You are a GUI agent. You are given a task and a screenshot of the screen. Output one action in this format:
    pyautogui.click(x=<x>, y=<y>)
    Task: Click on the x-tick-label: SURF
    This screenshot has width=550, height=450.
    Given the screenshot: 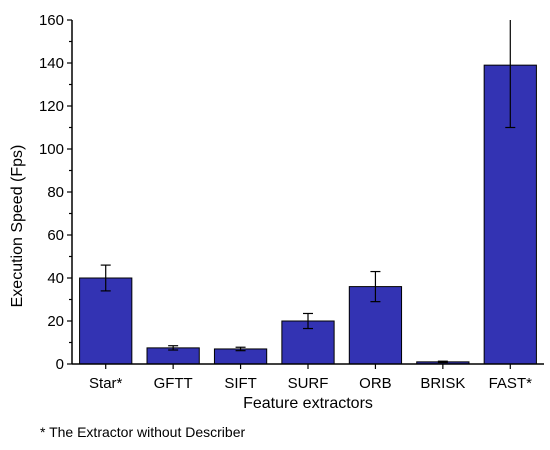 What is the action you would take?
    pyautogui.click(x=308, y=383)
    